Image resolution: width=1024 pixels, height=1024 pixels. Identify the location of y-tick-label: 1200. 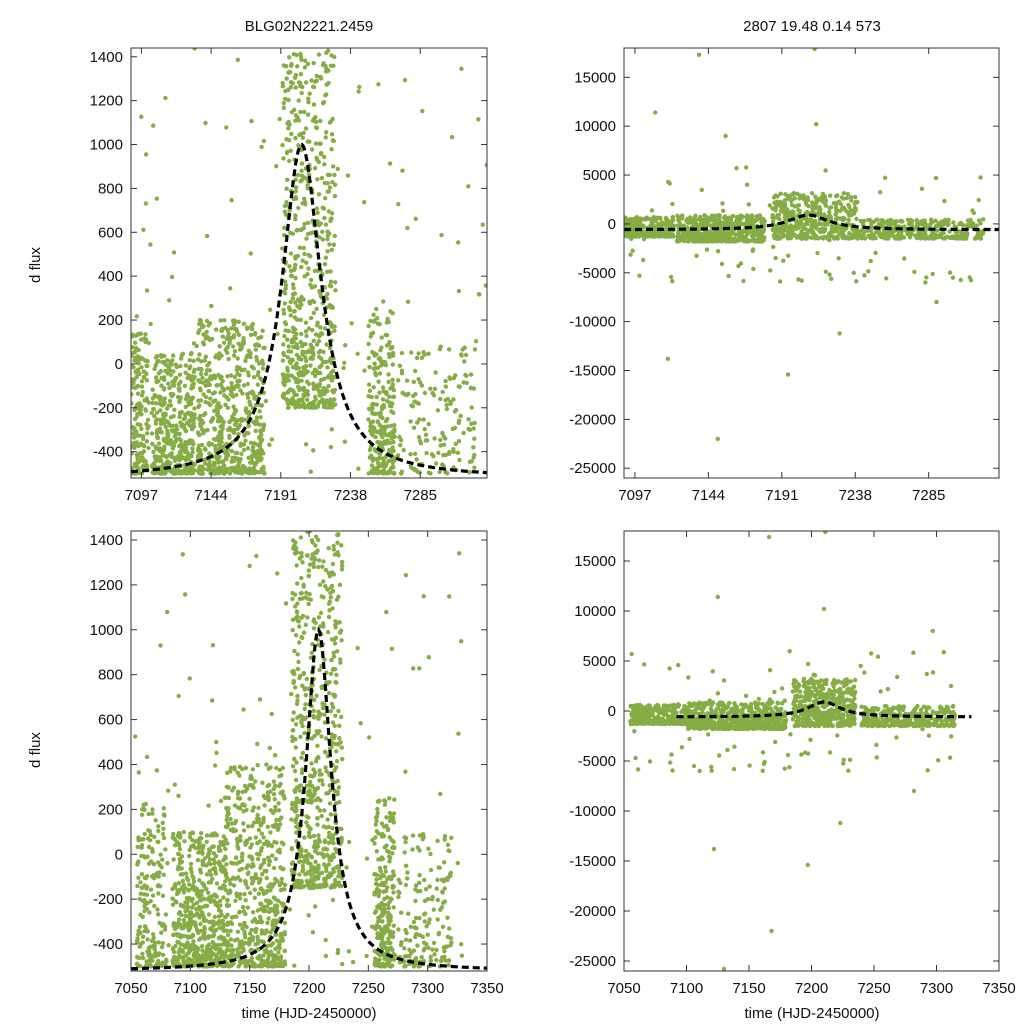
(106, 101).